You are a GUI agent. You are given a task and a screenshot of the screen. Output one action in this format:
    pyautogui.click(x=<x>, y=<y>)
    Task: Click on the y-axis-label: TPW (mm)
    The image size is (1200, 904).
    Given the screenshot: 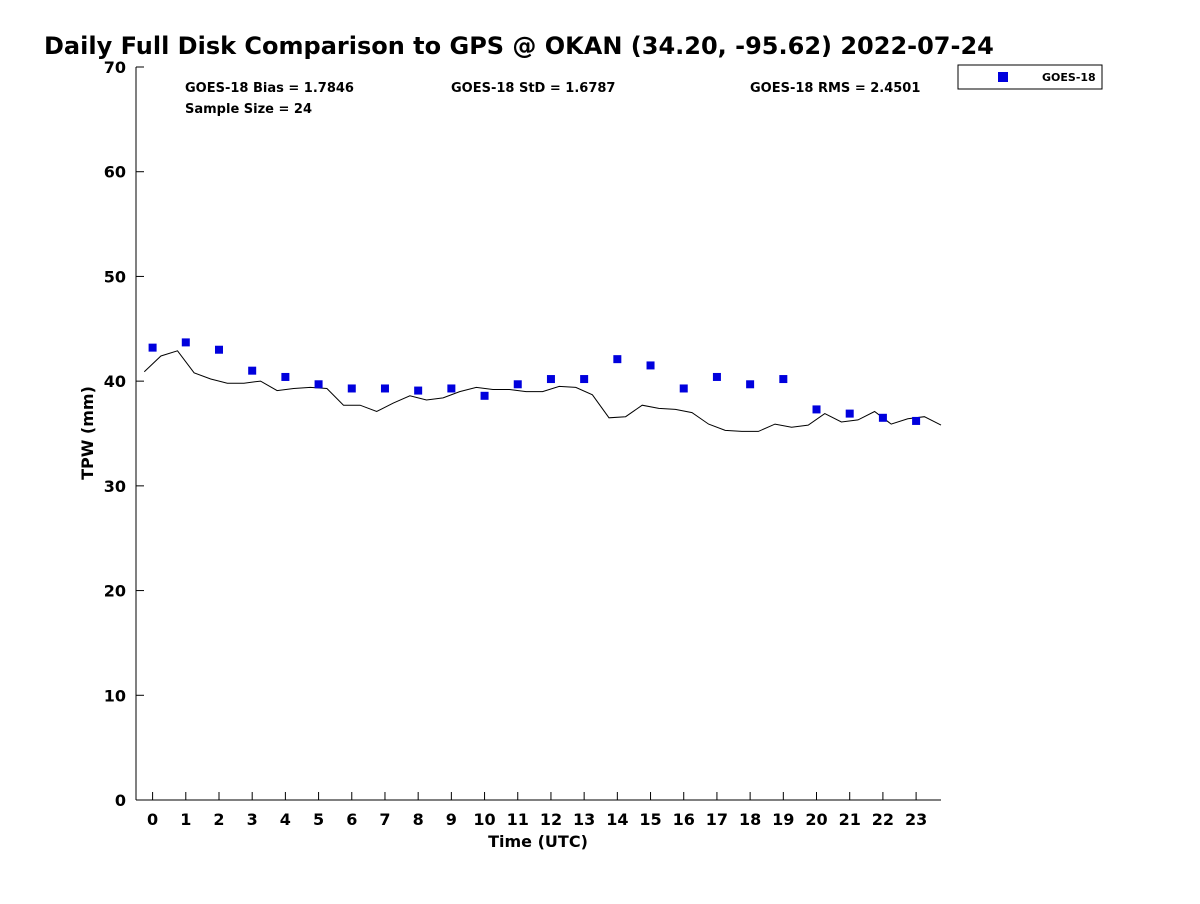 What is the action you would take?
    pyautogui.click(x=87, y=433)
    